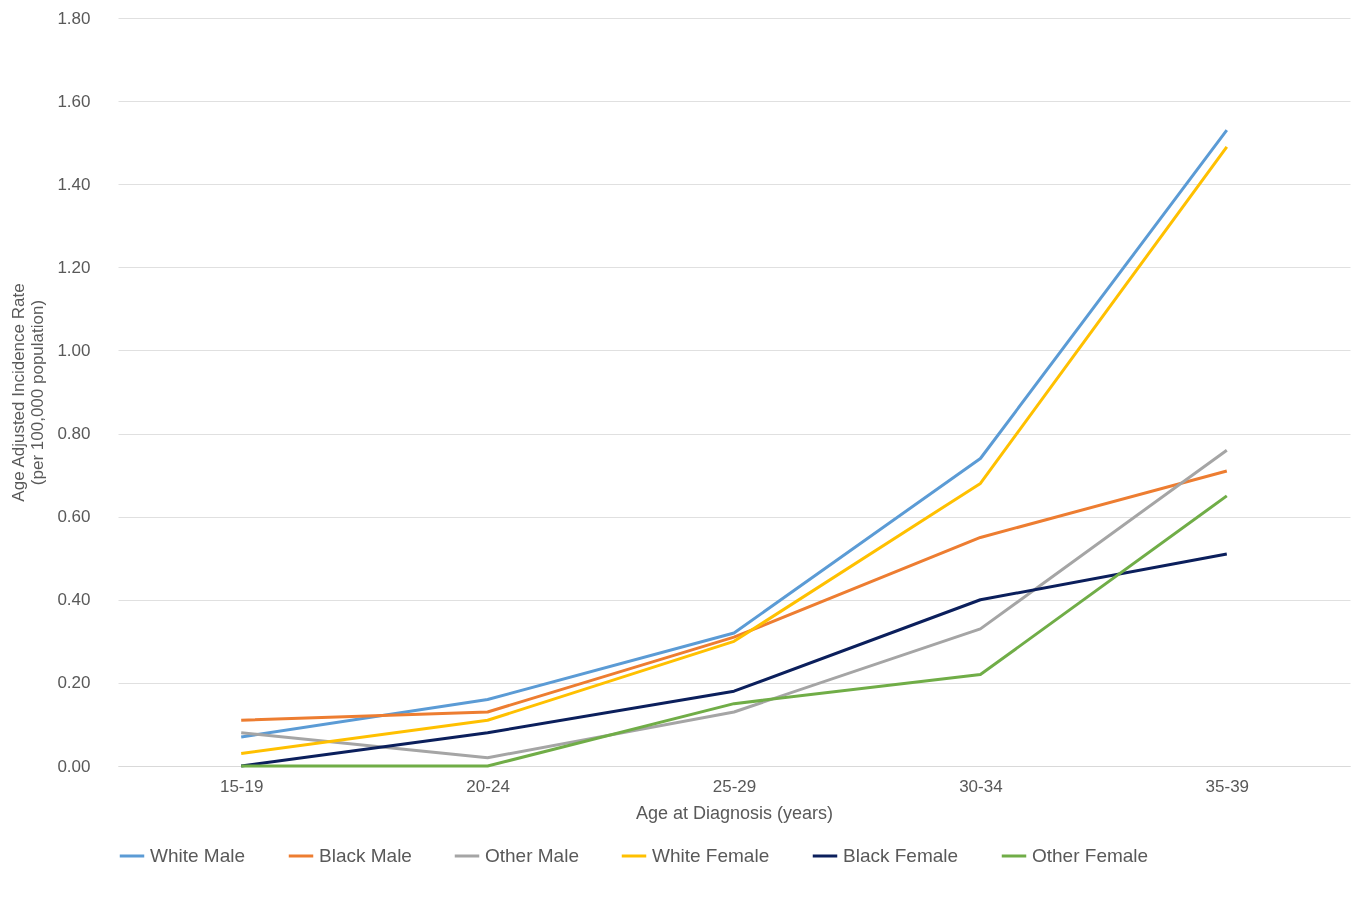 This screenshot has height=905, width=1362. Describe the element at coordinates (28, 392) in the screenshot. I see `y-axis-title: Age Adjusted Incidence Rate (per 100,000 population)` at that location.